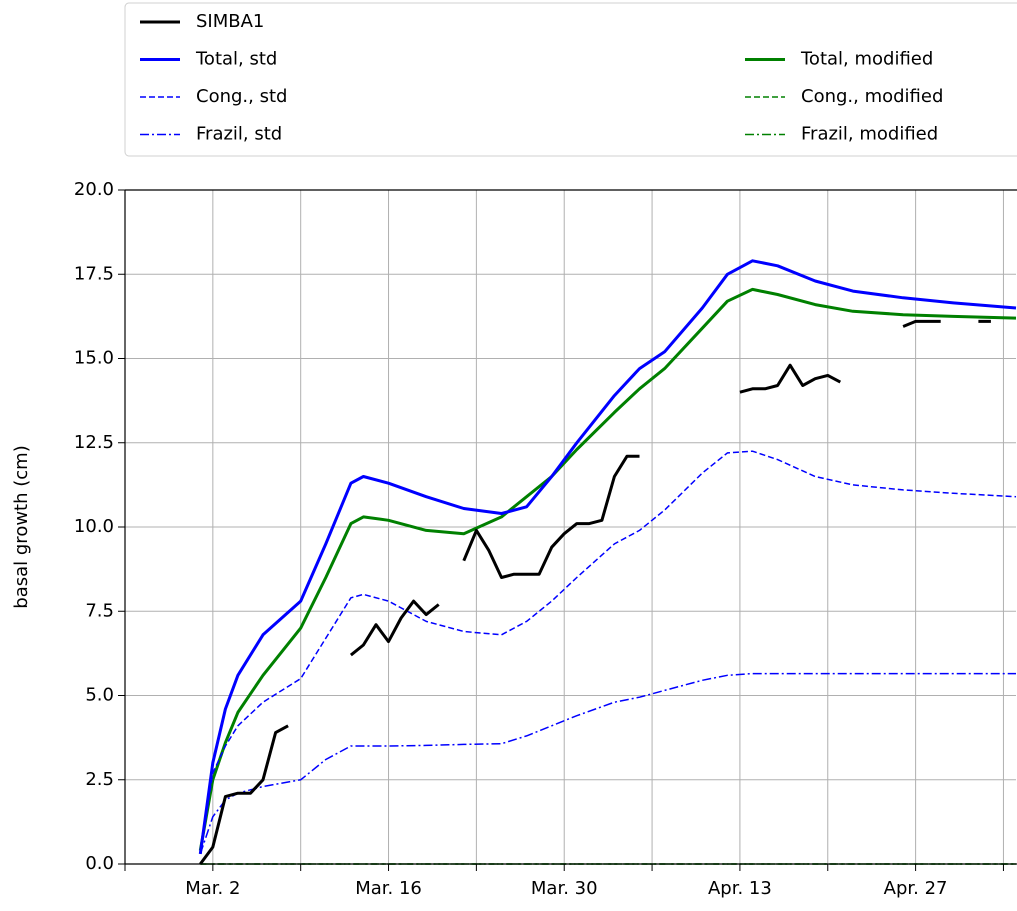  I want to click on y-tick-label: 7.5, so click(99, 610).